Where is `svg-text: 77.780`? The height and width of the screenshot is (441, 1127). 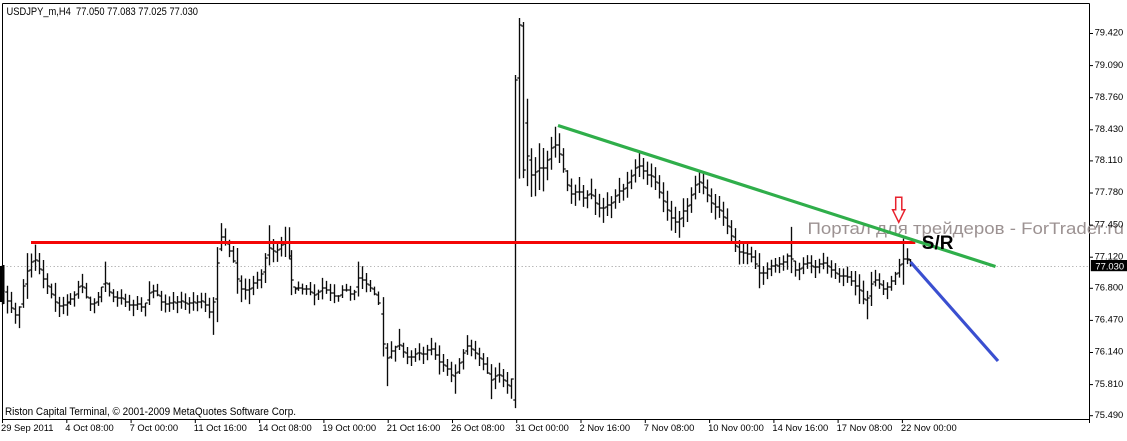
svg-text: 77.780 is located at coordinates (1109, 191).